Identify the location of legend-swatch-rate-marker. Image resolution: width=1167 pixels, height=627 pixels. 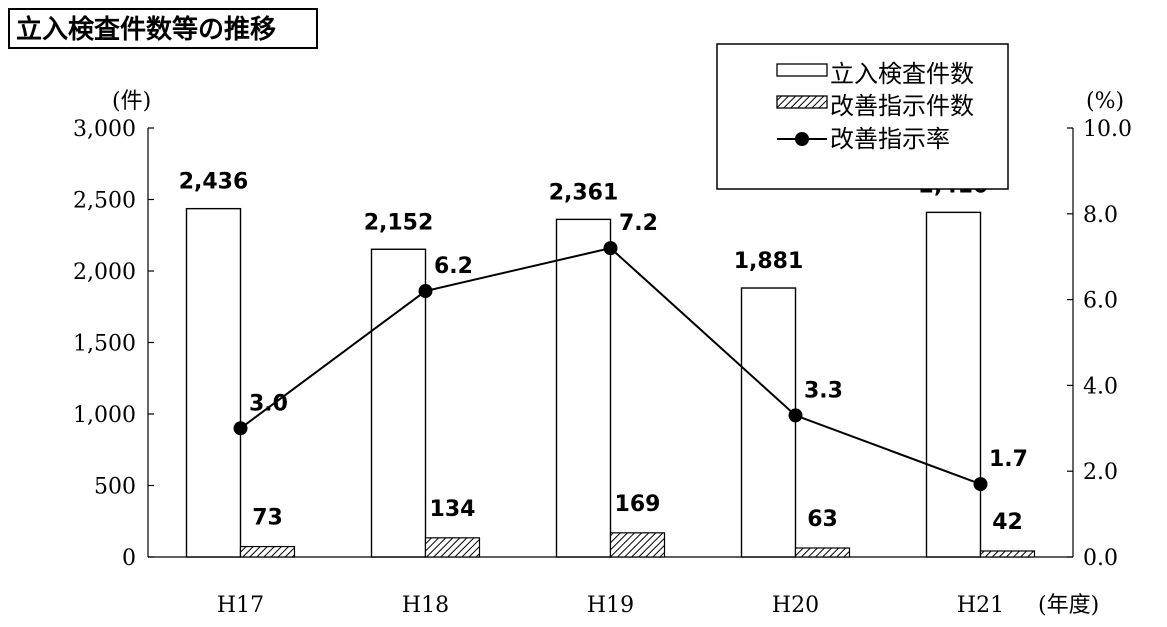
(802, 139).